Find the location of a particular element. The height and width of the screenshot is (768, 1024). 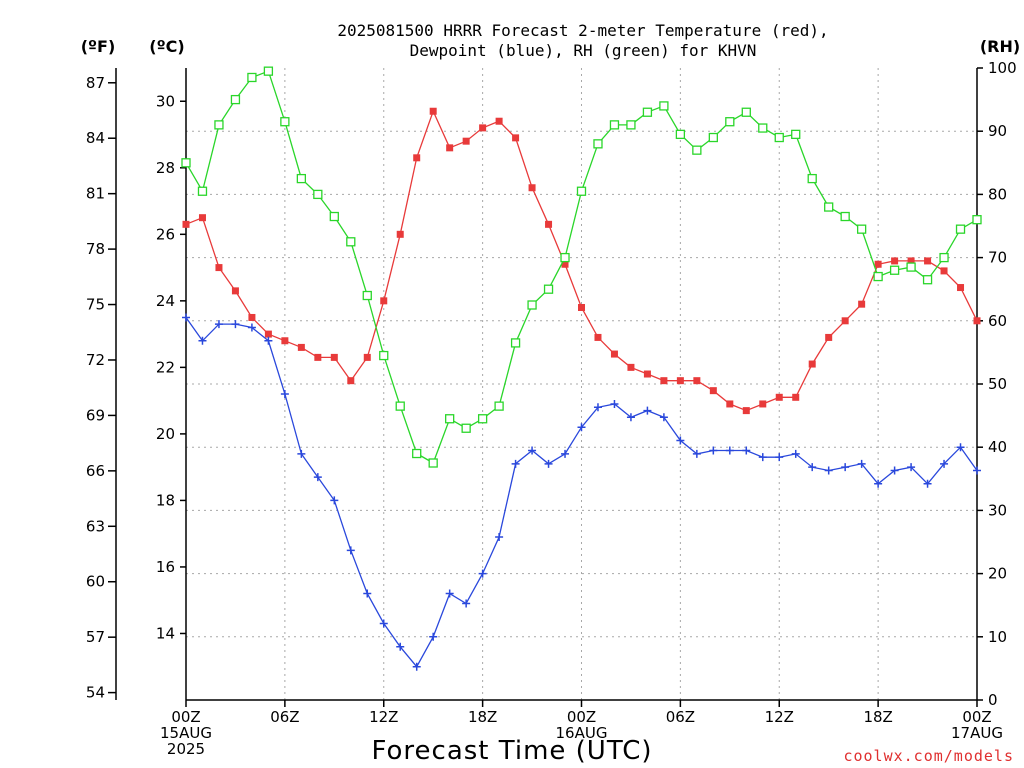

fahrenheit-tick-label: 78 is located at coordinates (95, 249).